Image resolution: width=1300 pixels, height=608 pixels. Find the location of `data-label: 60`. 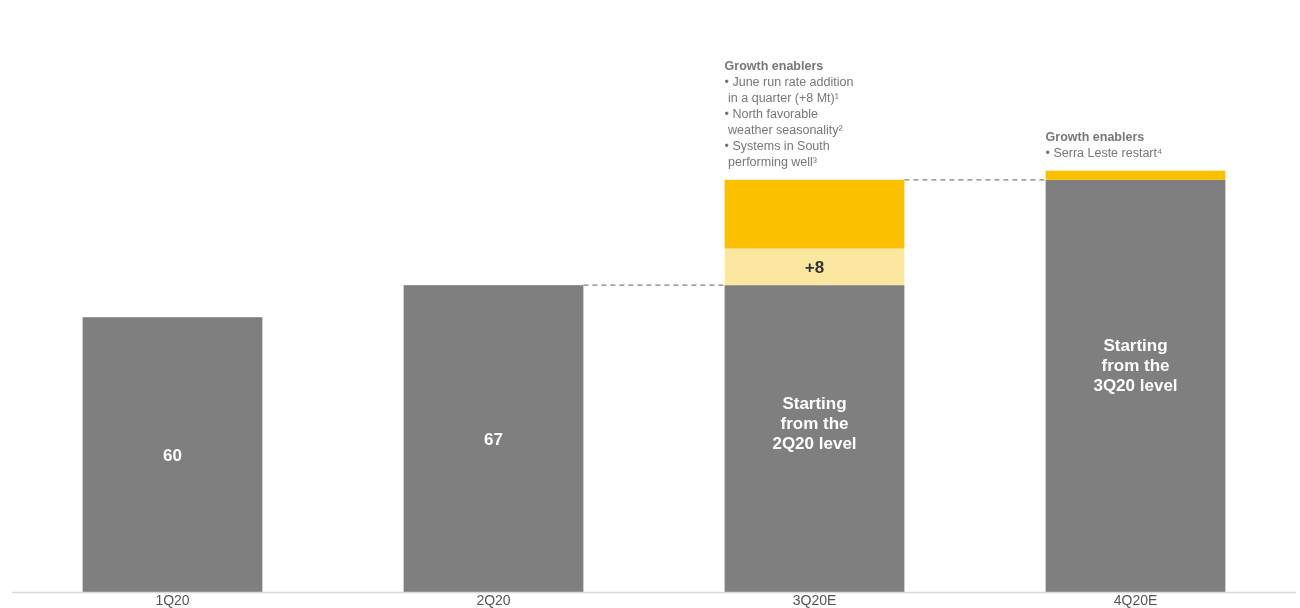

data-label: 60 is located at coordinates (172, 455).